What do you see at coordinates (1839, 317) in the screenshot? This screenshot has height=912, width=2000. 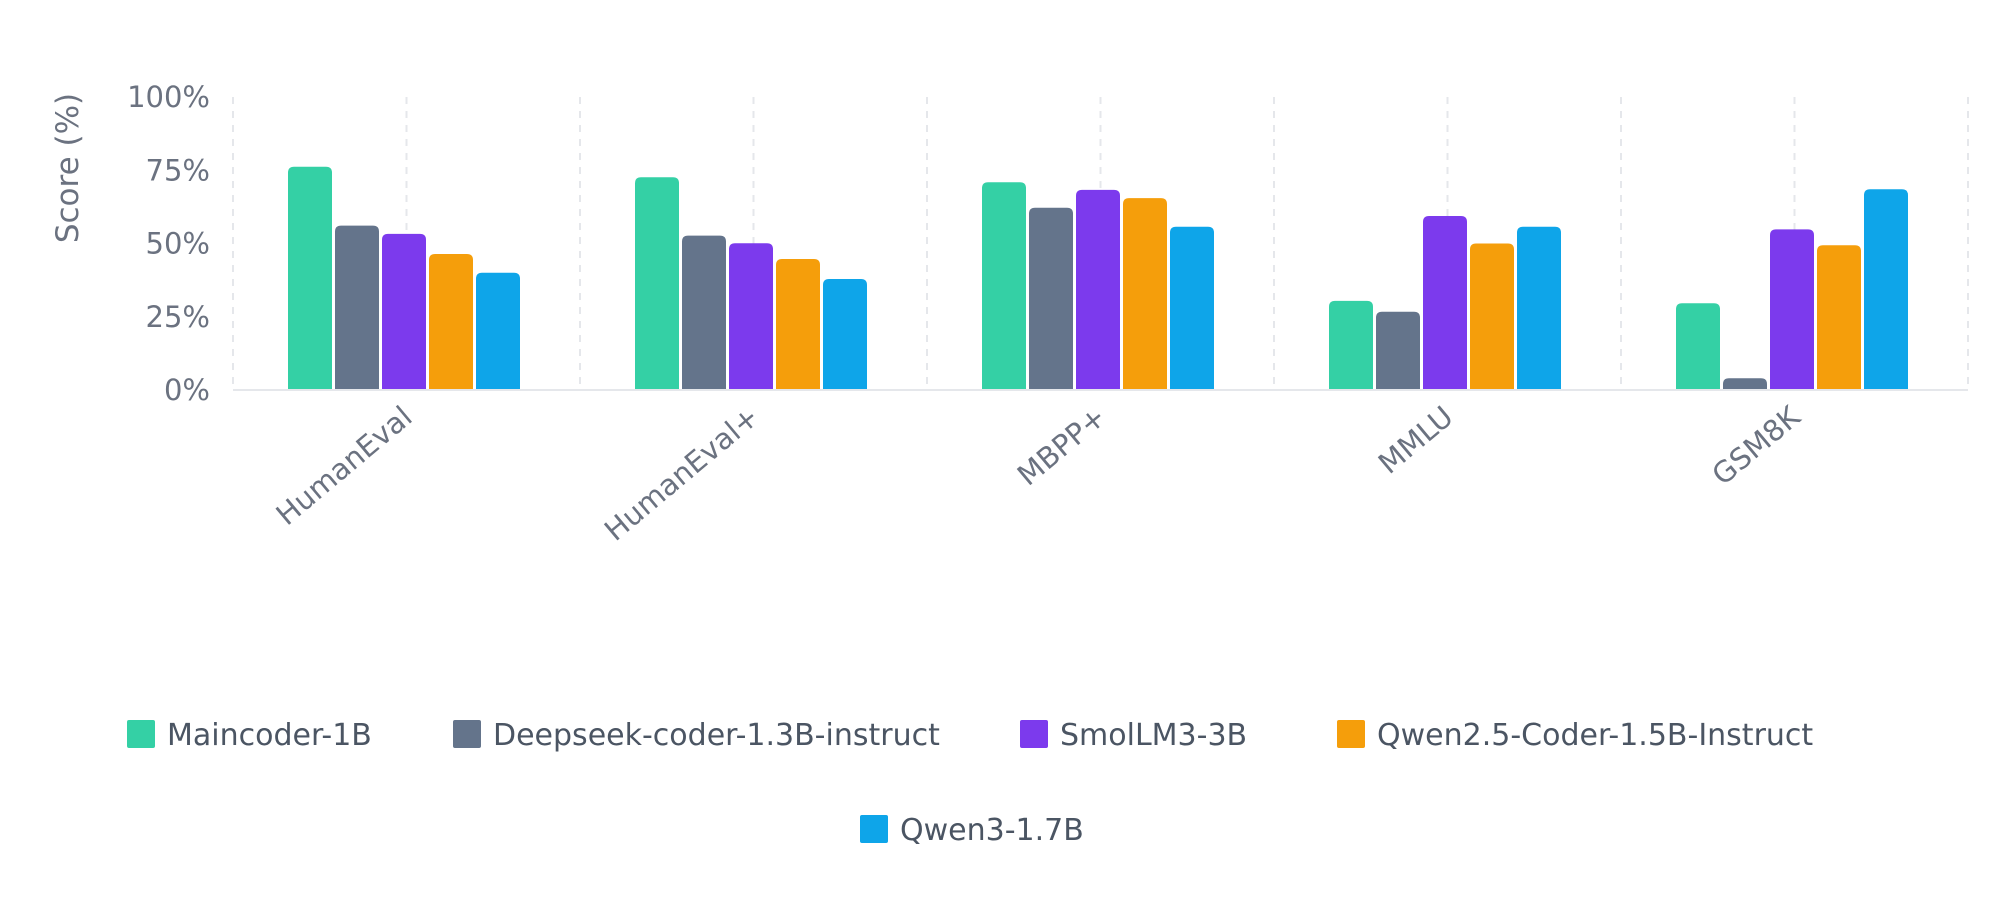 I see `bar-gsm8k-qwen2-5-coder-1-5b-instruct` at bounding box center [1839, 317].